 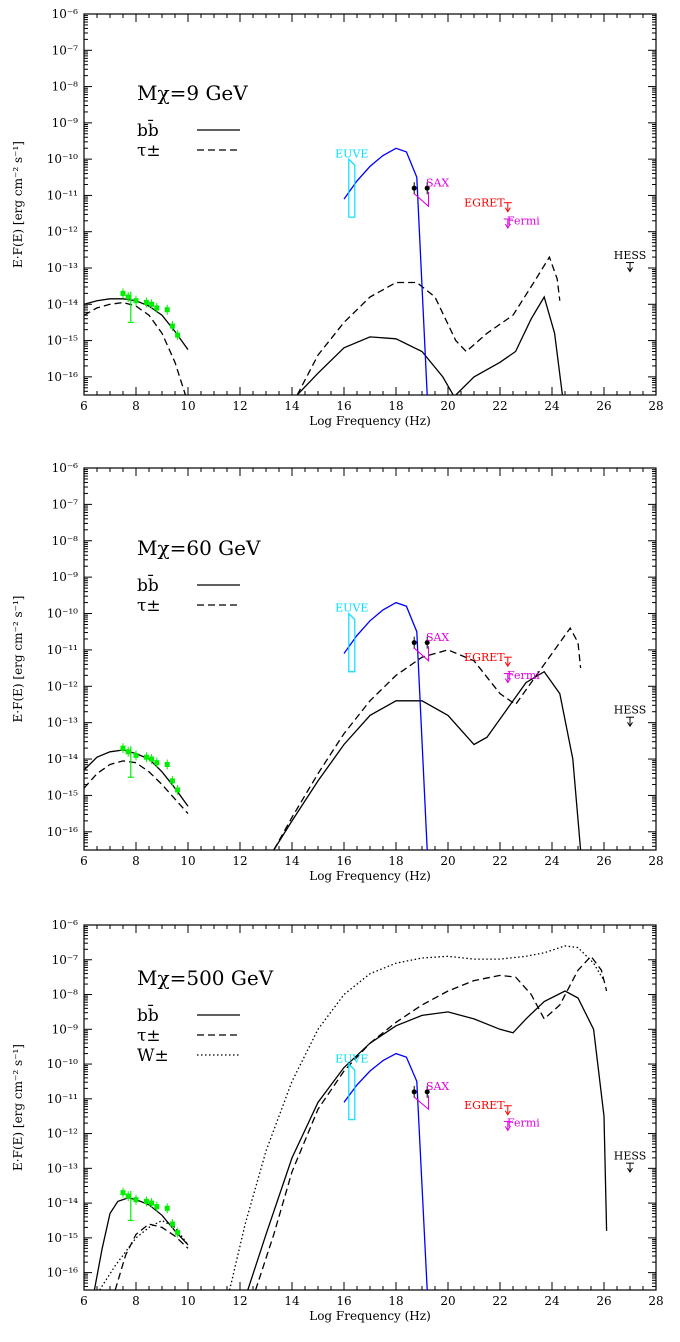 What do you see at coordinates (603, 1301) in the screenshot?
I see `x-tick-label: 26` at bounding box center [603, 1301].